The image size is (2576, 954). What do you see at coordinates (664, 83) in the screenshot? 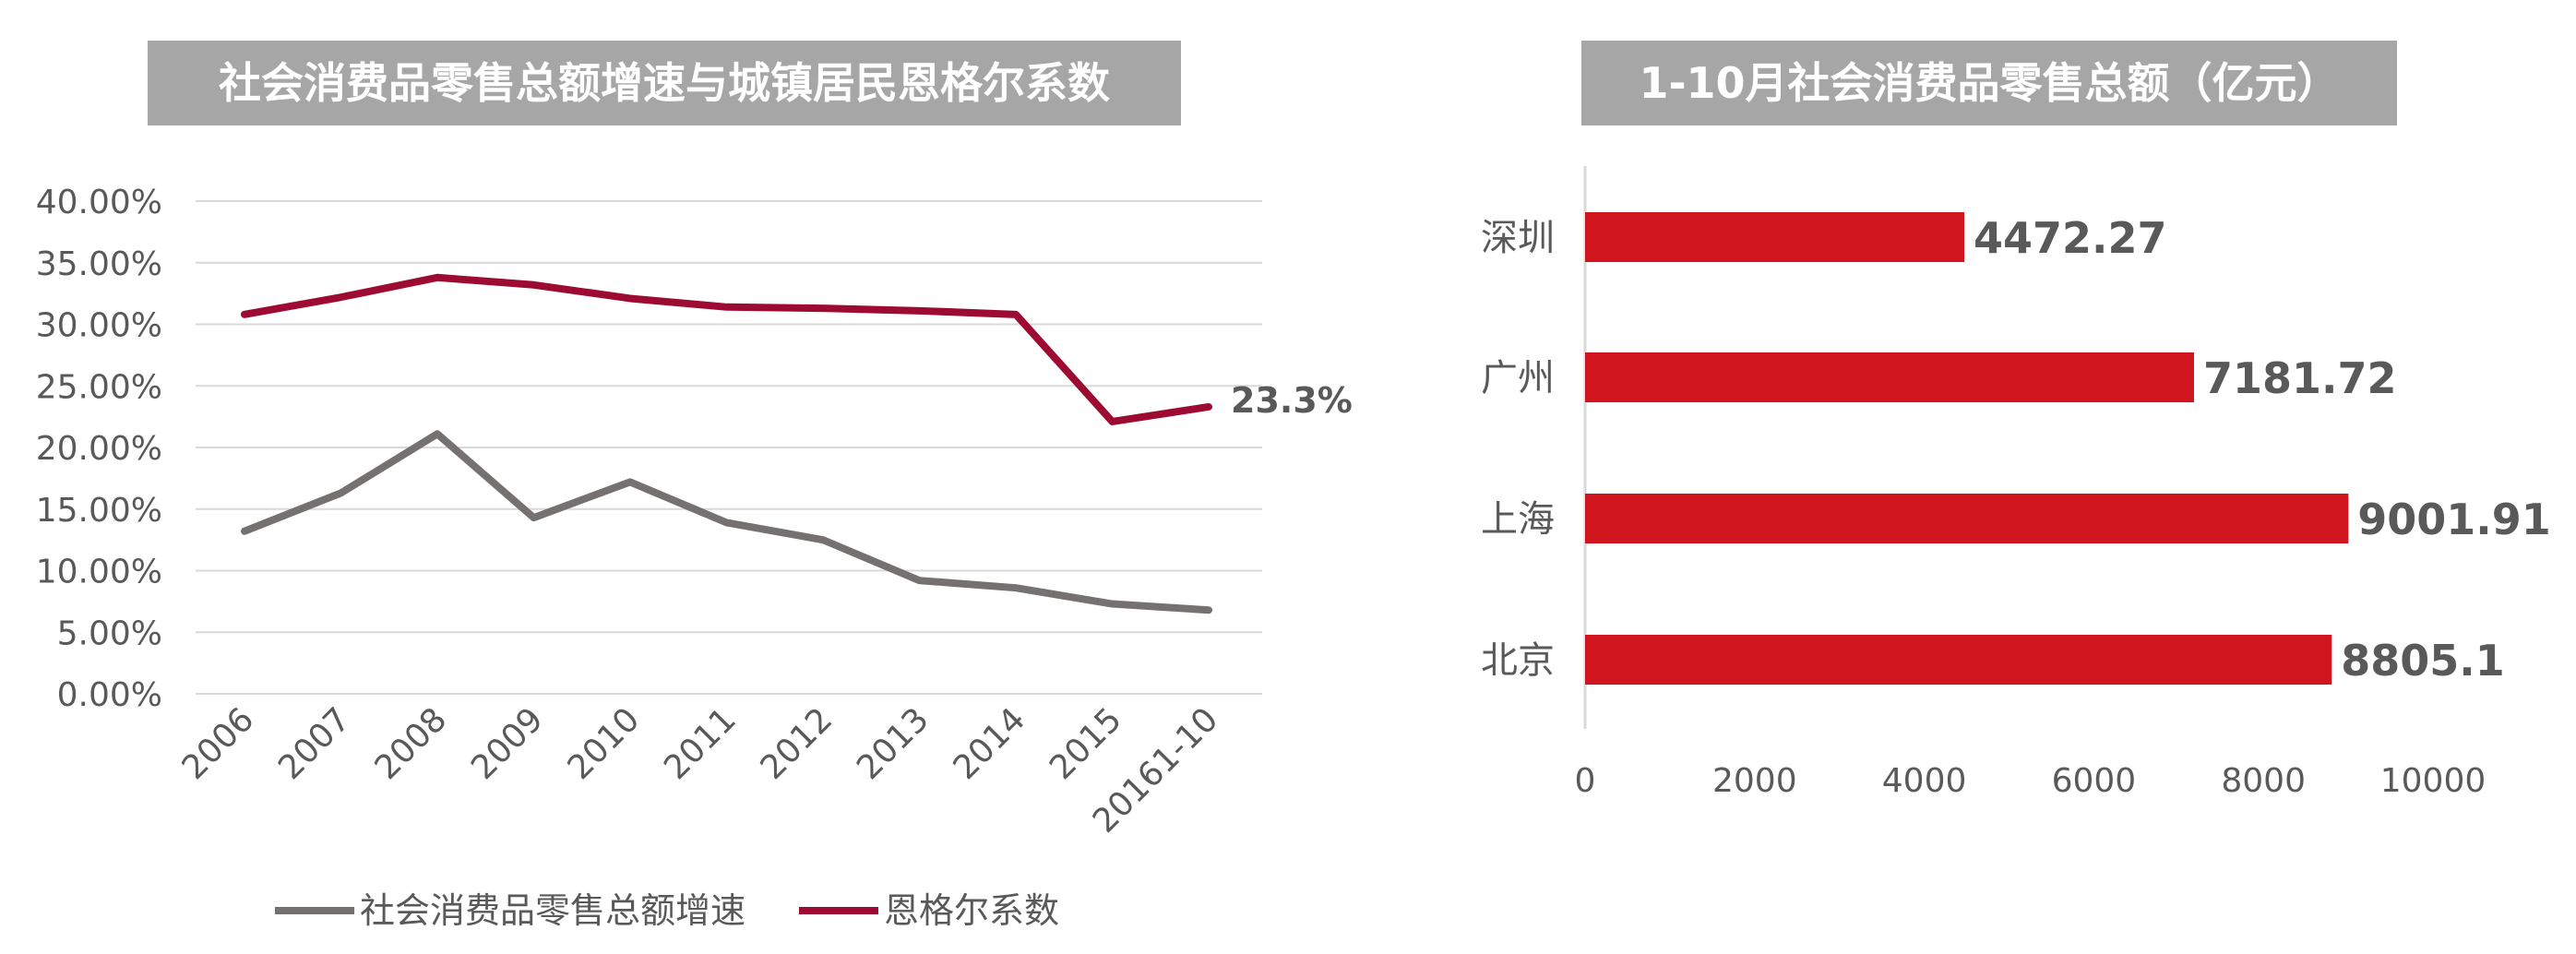
I see `line-chart-title: 社会消费品零售总额增速与城镇居民恩格尔系数` at bounding box center [664, 83].